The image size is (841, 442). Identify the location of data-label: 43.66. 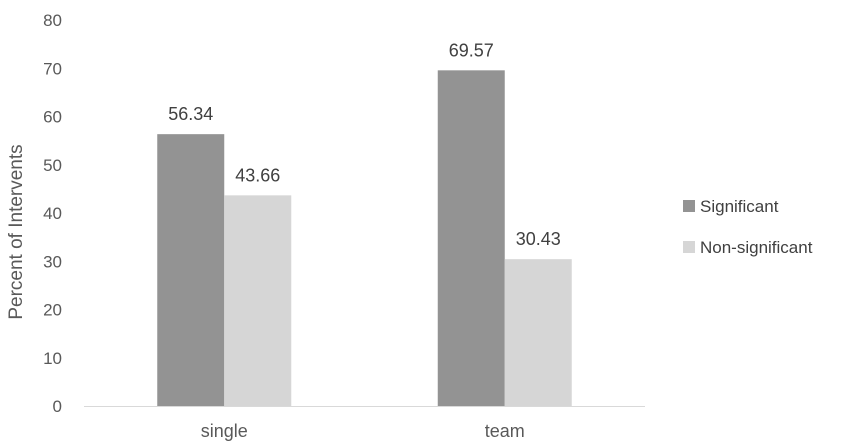
(257, 175).